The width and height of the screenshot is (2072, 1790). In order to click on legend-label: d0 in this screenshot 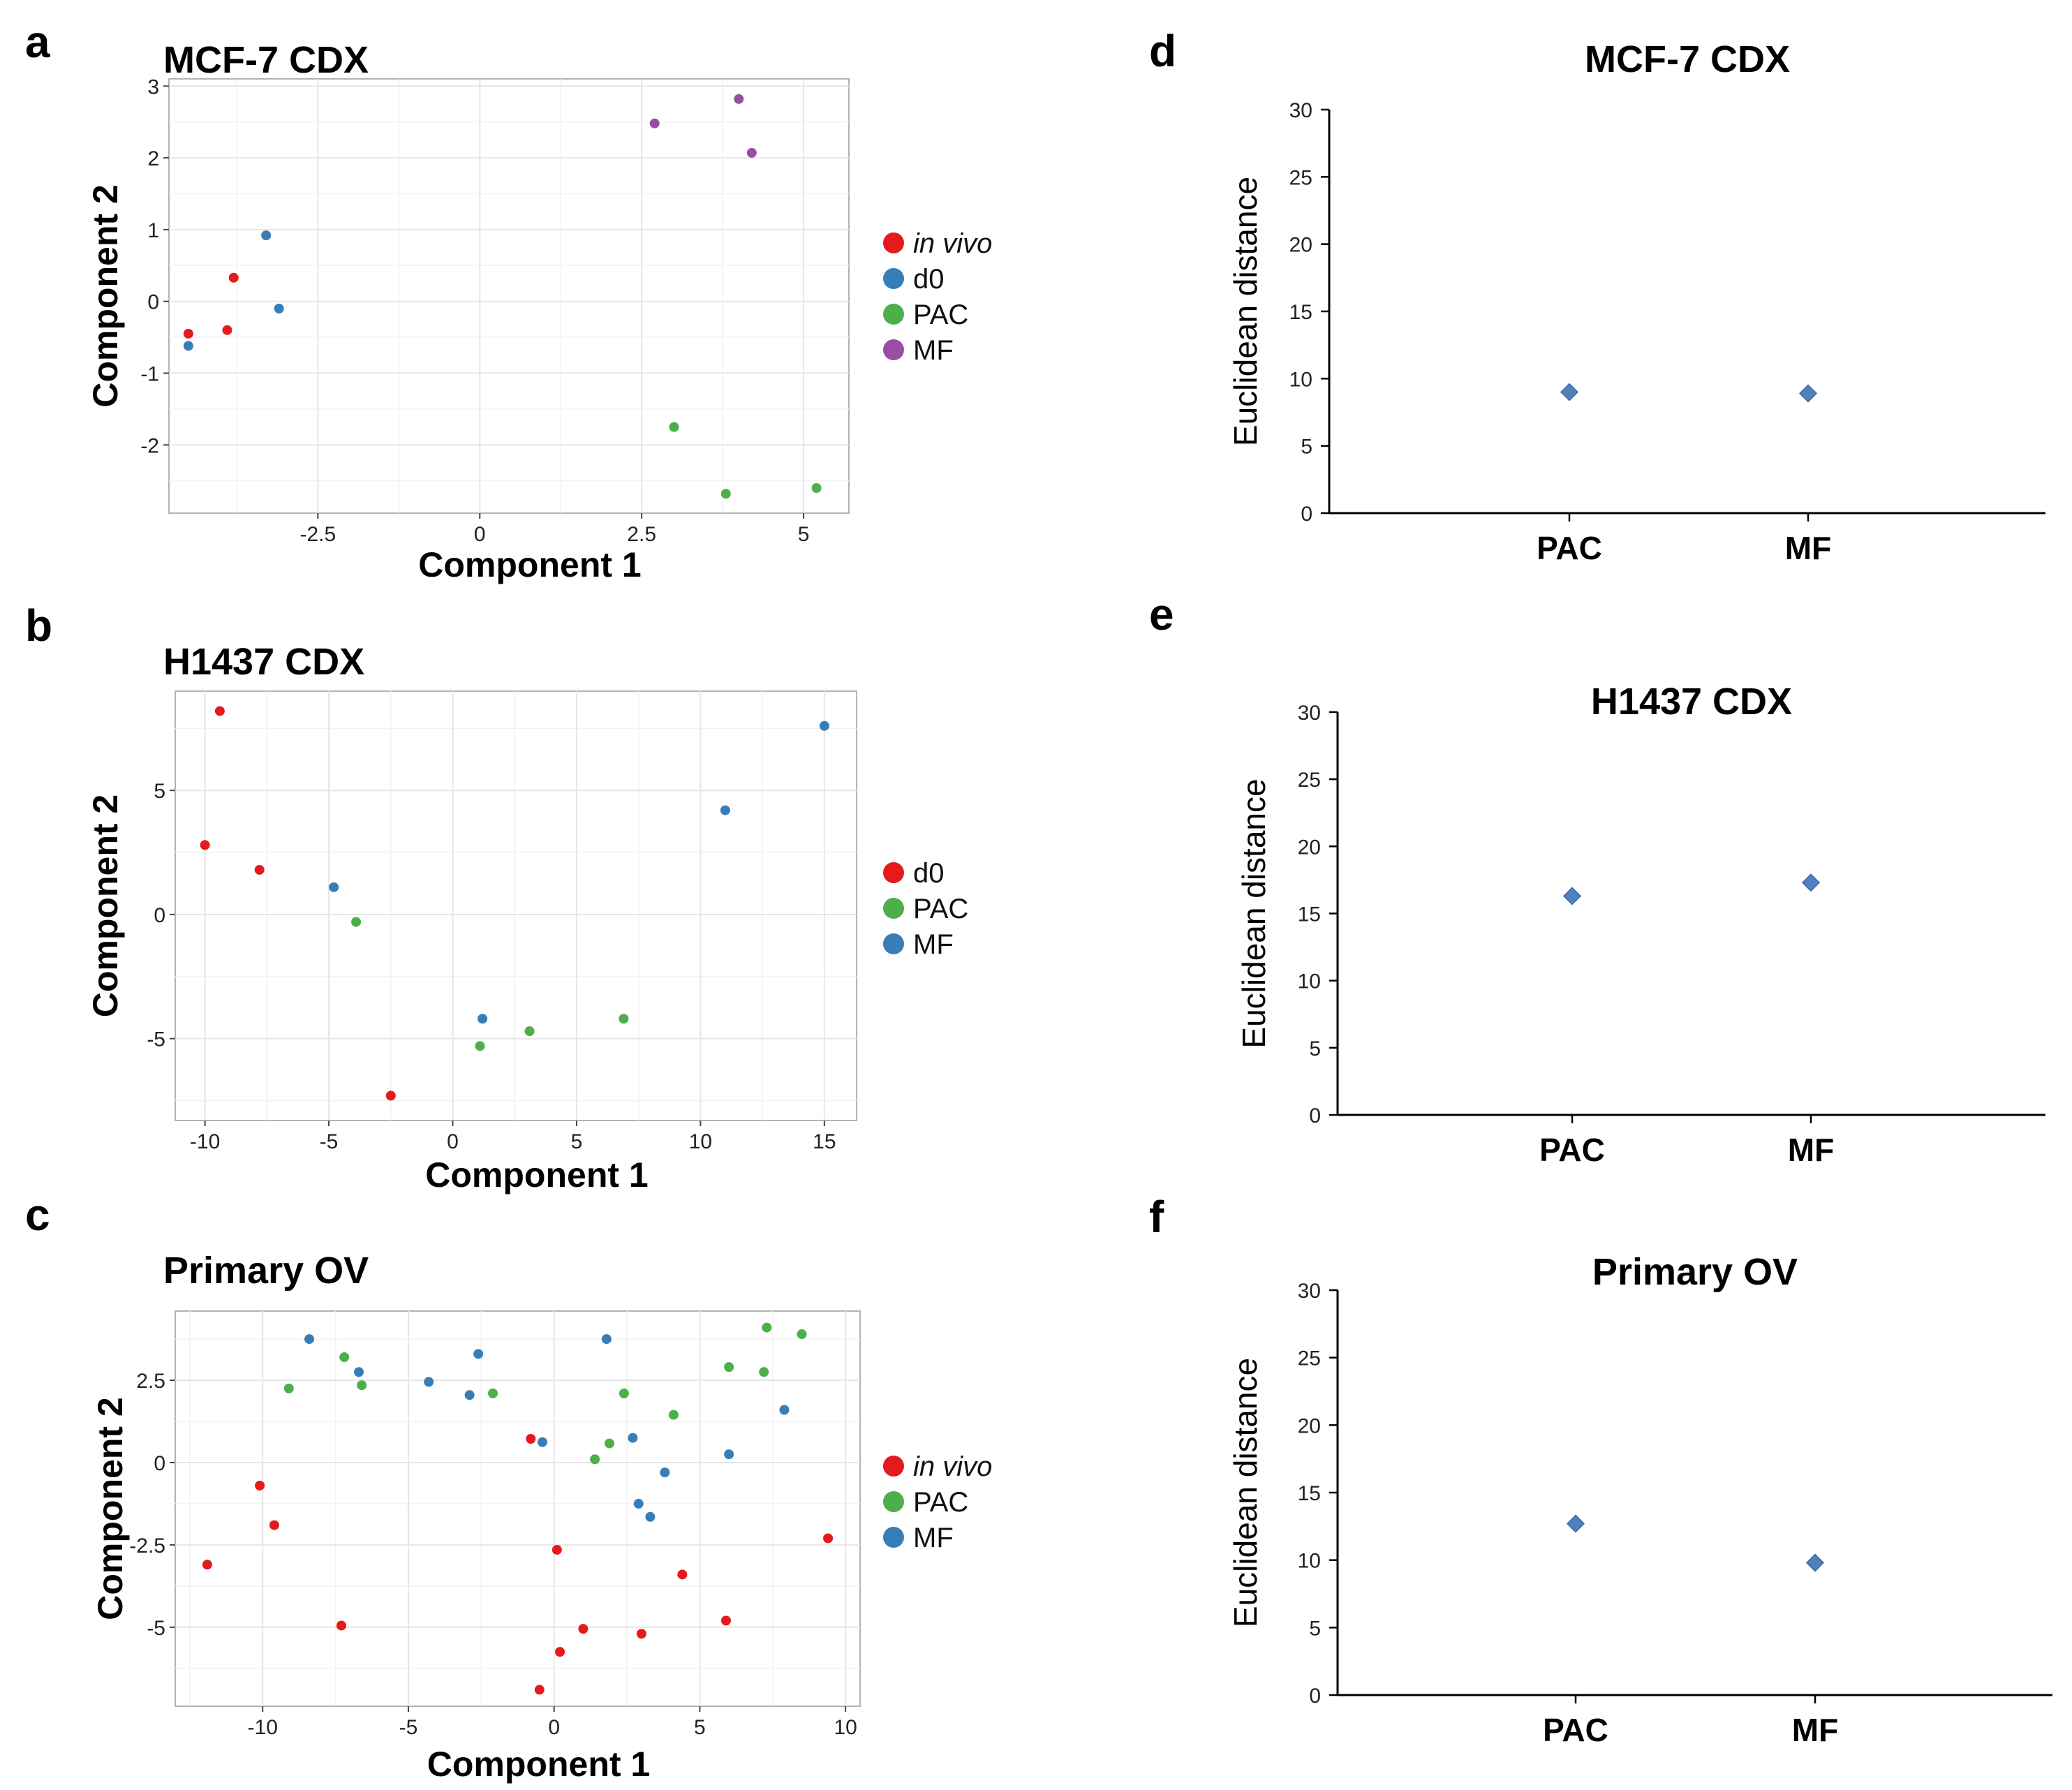, I will do `click(929, 279)`.